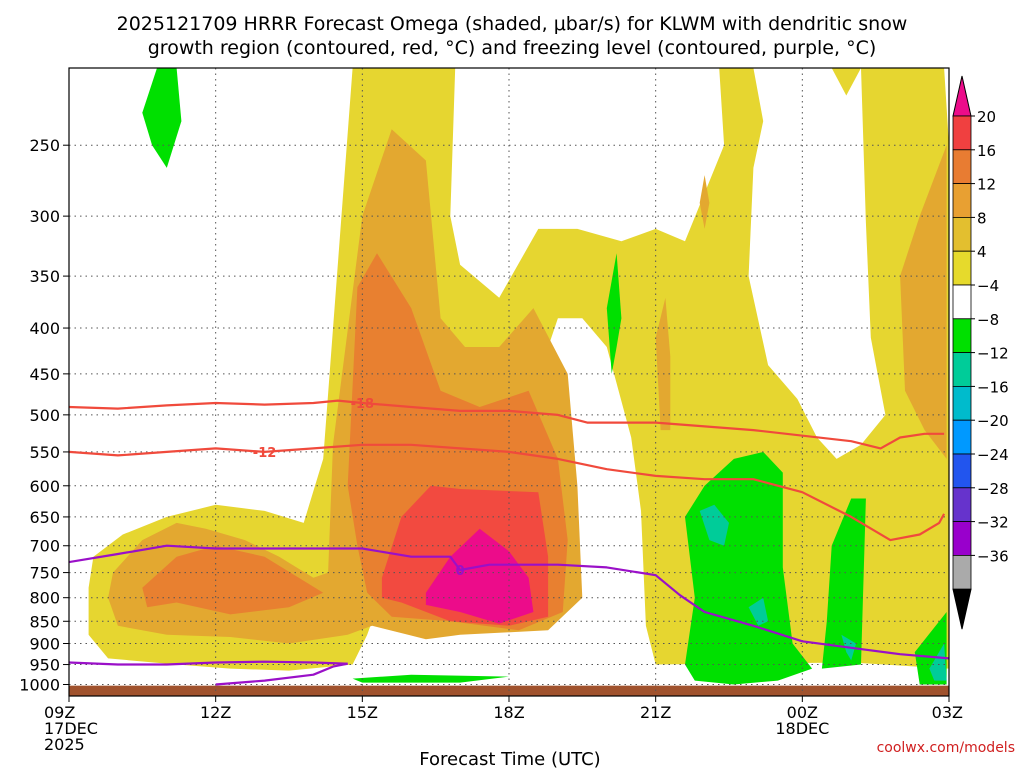 This screenshot has width=1024, height=768. I want to click on colorbar-label-6: −8, so click(988, 320).